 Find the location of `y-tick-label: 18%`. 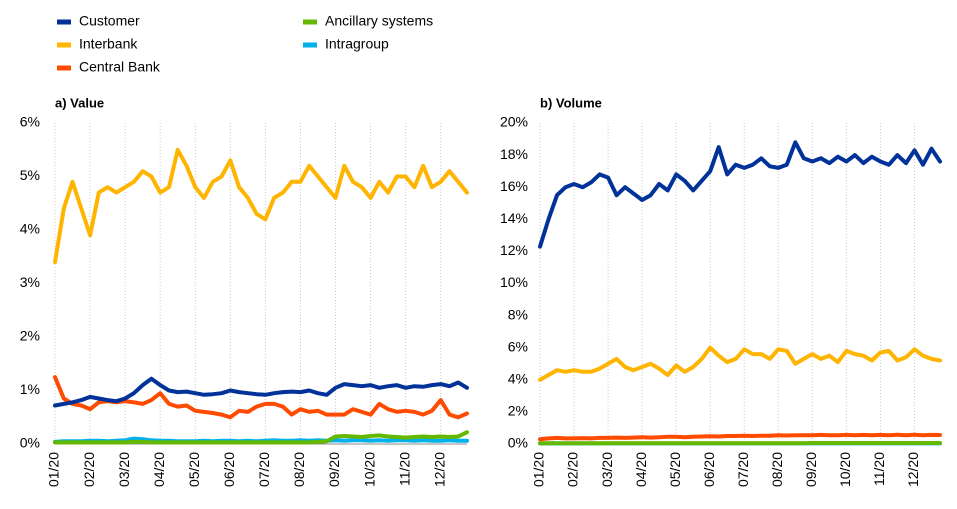

y-tick-label: 18% is located at coordinates (514, 154).